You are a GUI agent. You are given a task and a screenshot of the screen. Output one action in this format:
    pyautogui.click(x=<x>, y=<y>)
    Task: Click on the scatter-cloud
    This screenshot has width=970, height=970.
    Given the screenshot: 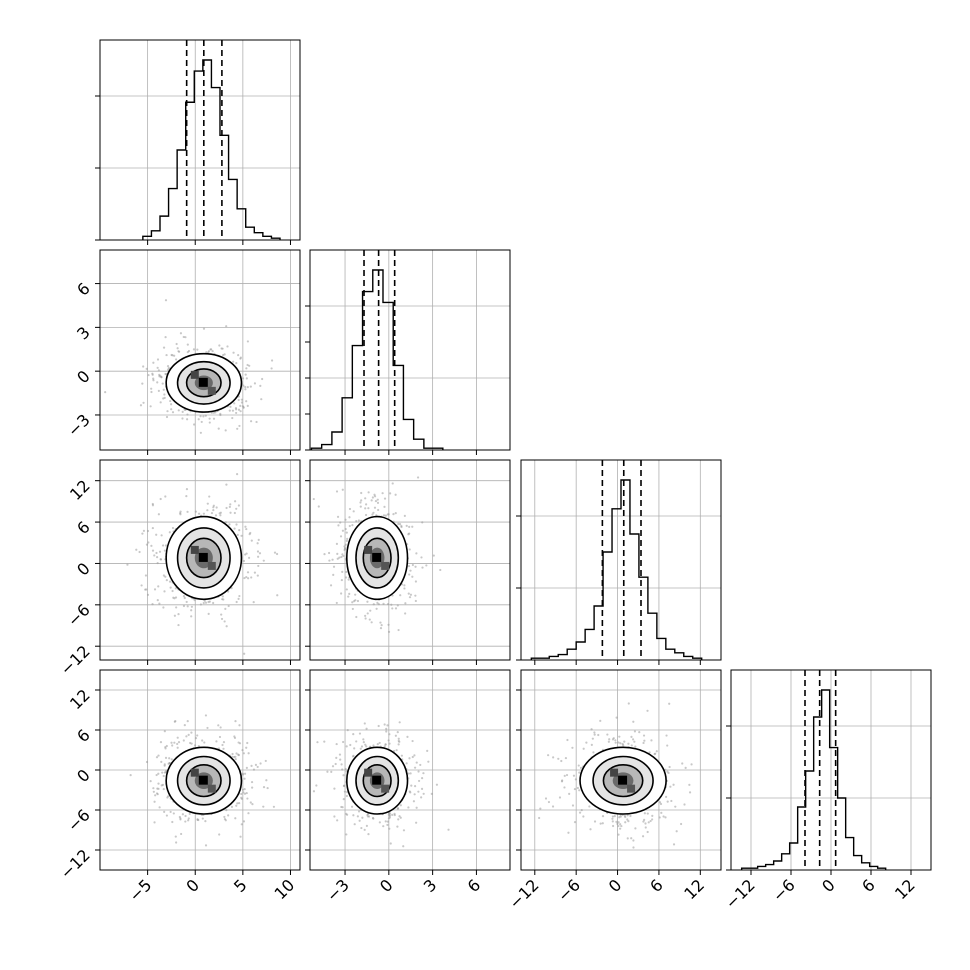 What is the action you would take?
    pyautogui.click(x=377, y=554)
    